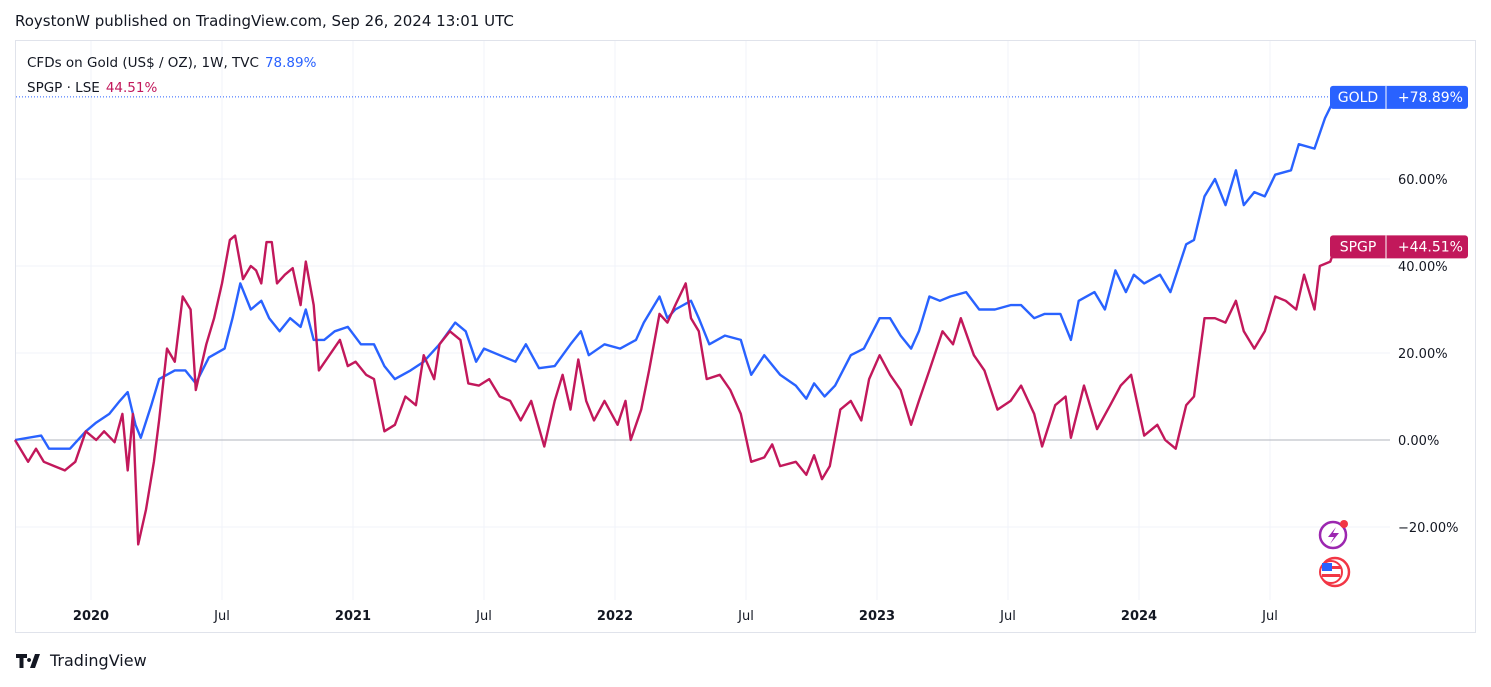 This screenshot has width=1491, height=687. I want to click on us-flag-icon, so click(1335, 572).